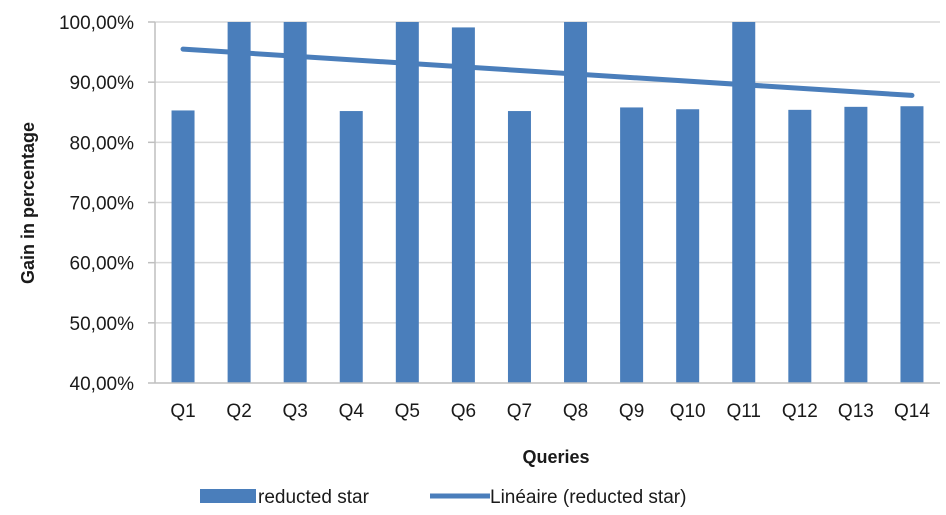 Image resolution: width=946 pixels, height=515 pixels. What do you see at coordinates (96, 23) in the screenshot?
I see `y-tick-label: 100,00%` at bounding box center [96, 23].